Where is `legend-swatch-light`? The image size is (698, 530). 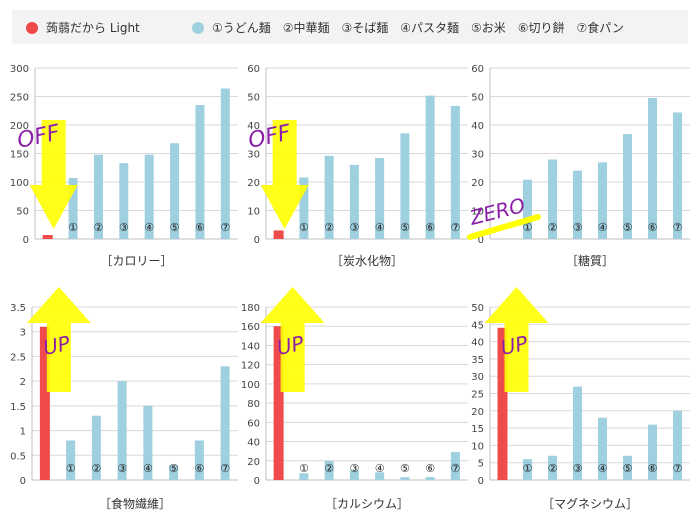 legend-swatch-light is located at coordinates (32, 27).